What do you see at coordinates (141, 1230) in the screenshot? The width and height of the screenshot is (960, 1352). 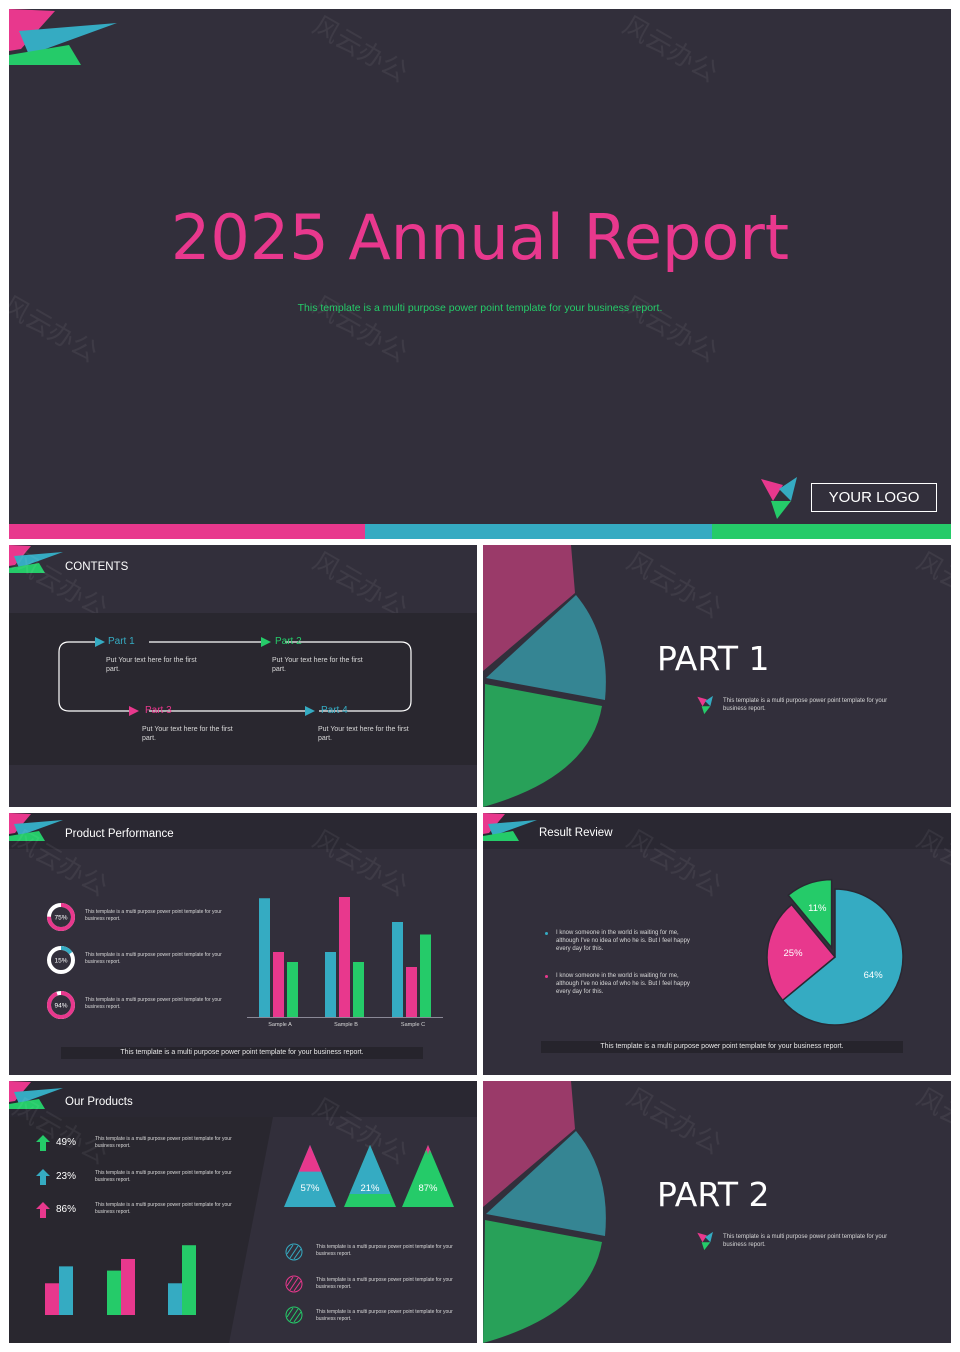 I see `left-panel` at bounding box center [141, 1230].